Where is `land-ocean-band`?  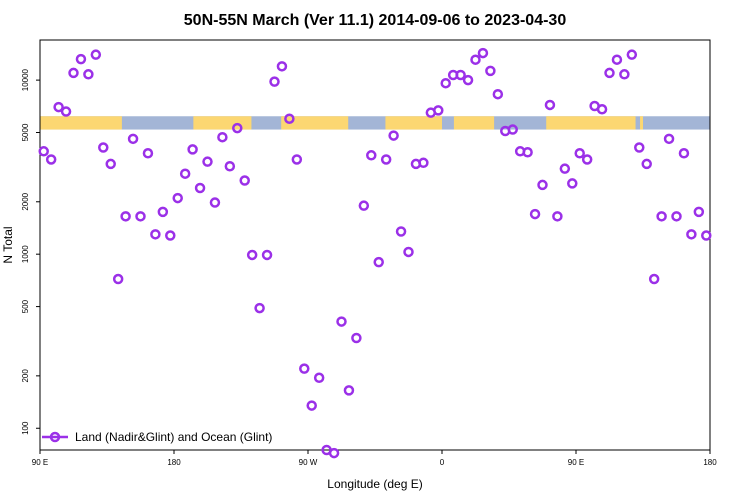 land-ocean-band is located at coordinates (375, 123).